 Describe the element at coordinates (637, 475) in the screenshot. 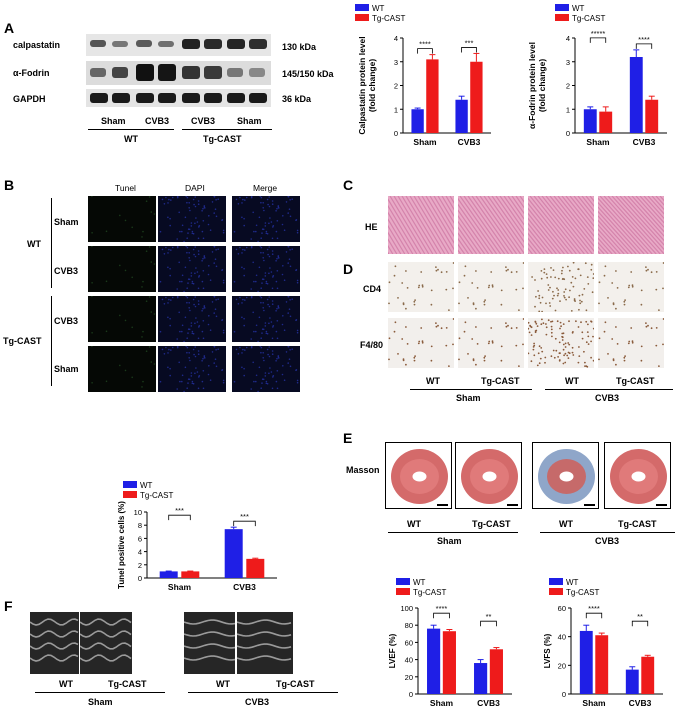

I see `masson-image-cell` at that location.